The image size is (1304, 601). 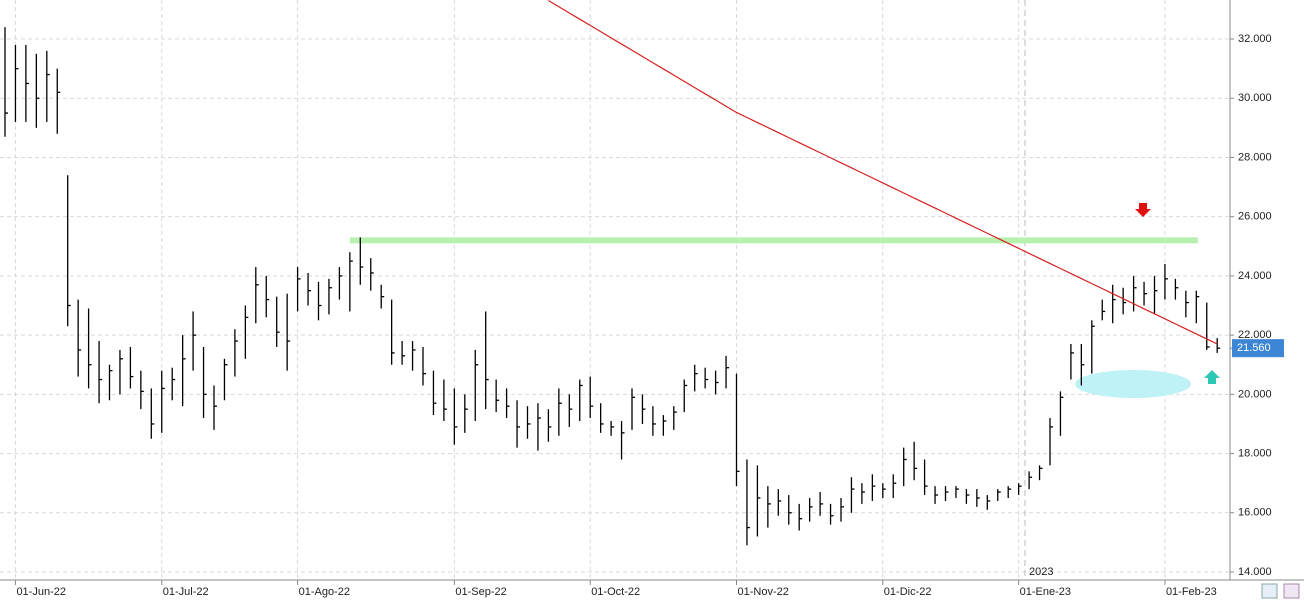 What do you see at coordinates (1041, 572) in the screenshot?
I see `year-marker: 2023` at bounding box center [1041, 572].